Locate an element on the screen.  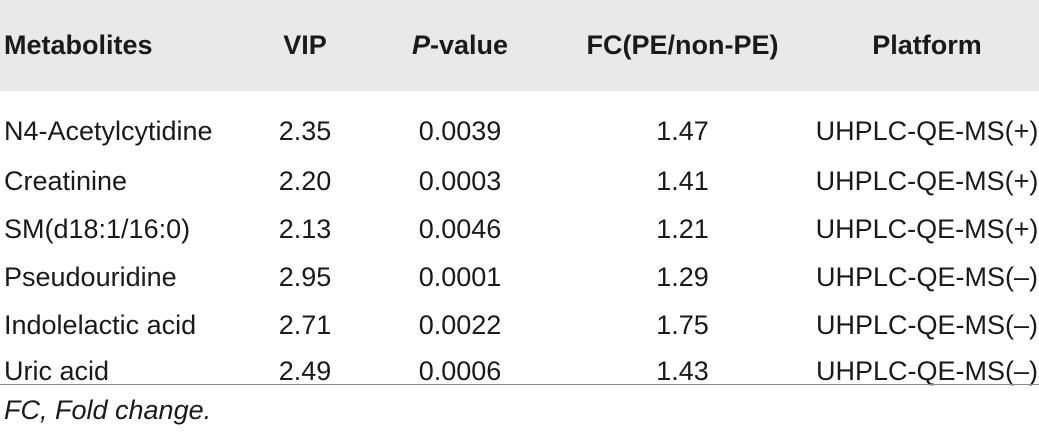
header-metabolites: Metabolites is located at coordinates (78, 45).